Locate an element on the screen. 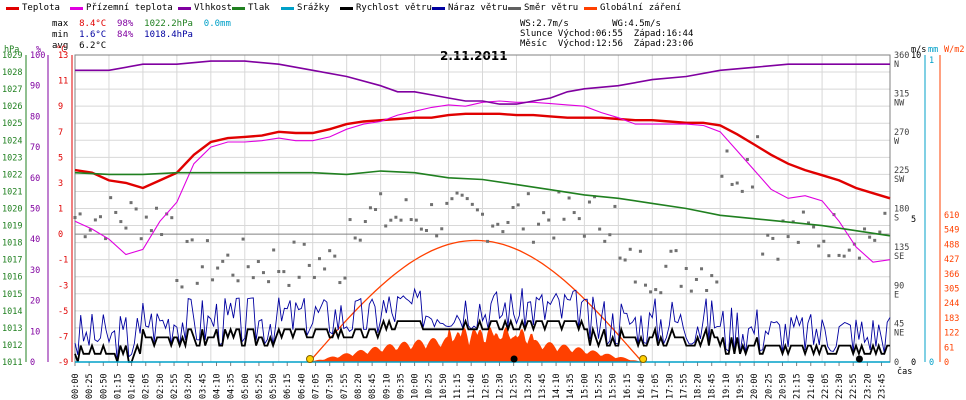  hpa-tick-label: 1027 is located at coordinates (12, 90).